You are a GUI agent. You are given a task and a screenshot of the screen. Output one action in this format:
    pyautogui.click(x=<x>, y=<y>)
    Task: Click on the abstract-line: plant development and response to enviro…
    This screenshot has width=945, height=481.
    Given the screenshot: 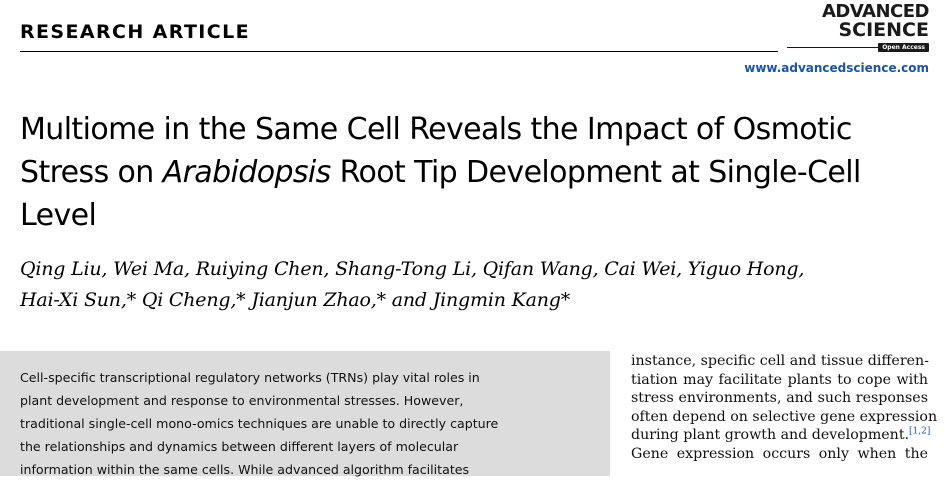 What is the action you would take?
    pyautogui.click(x=242, y=400)
    